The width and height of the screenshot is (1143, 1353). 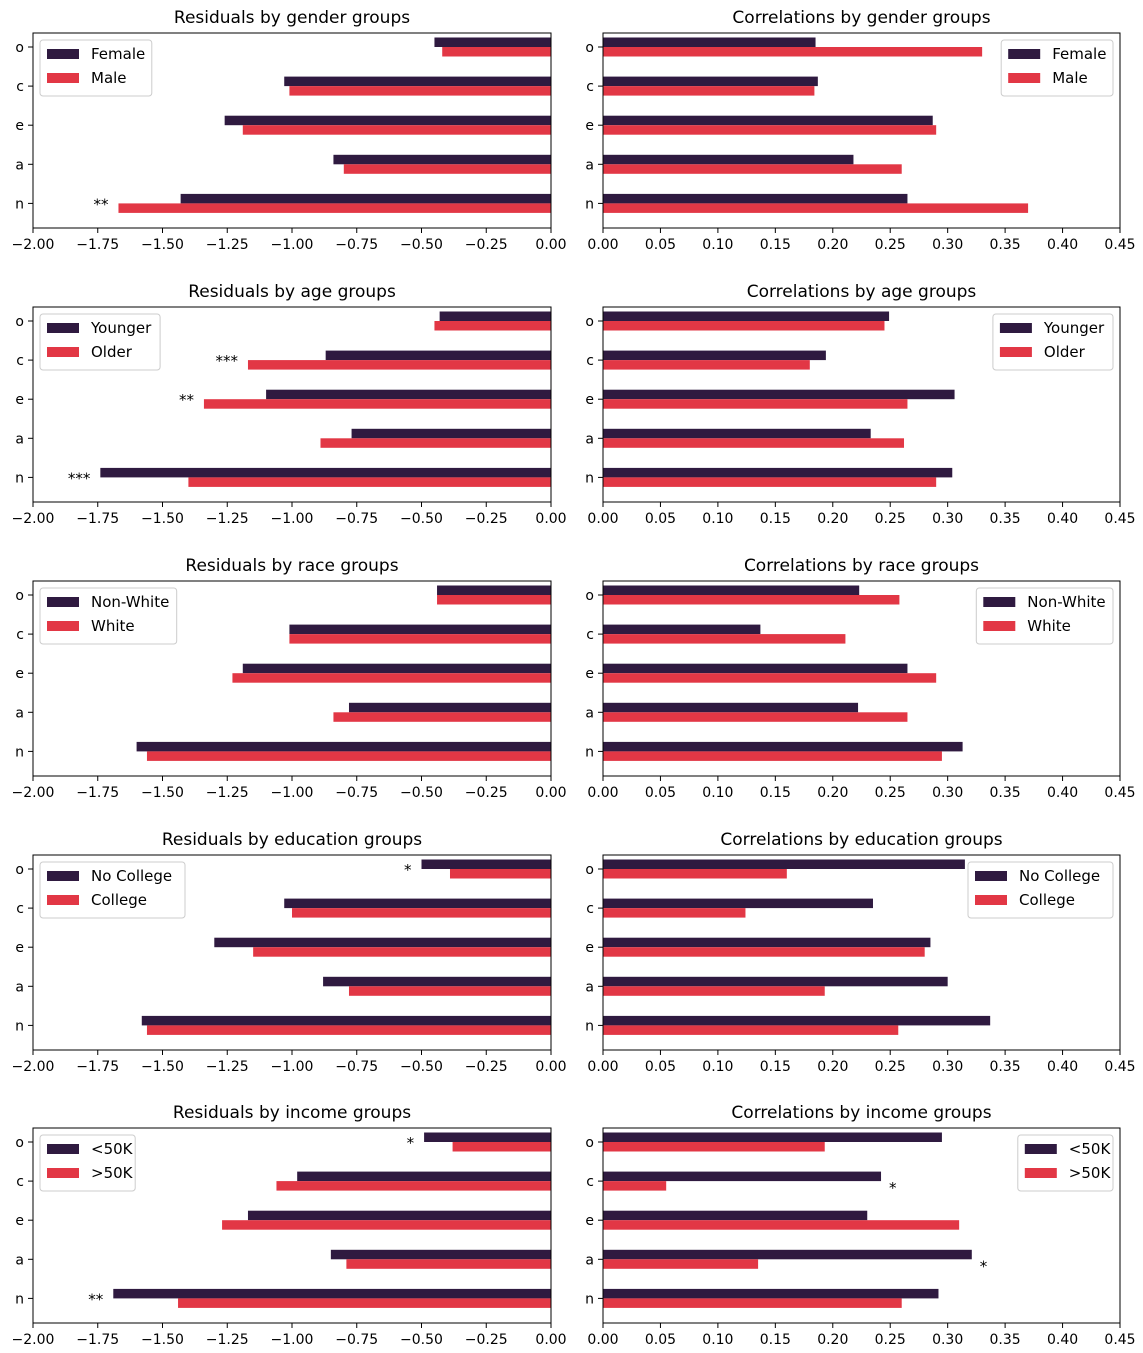 I want to click on x-tick-label: 0.00, so click(x=550, y=793).